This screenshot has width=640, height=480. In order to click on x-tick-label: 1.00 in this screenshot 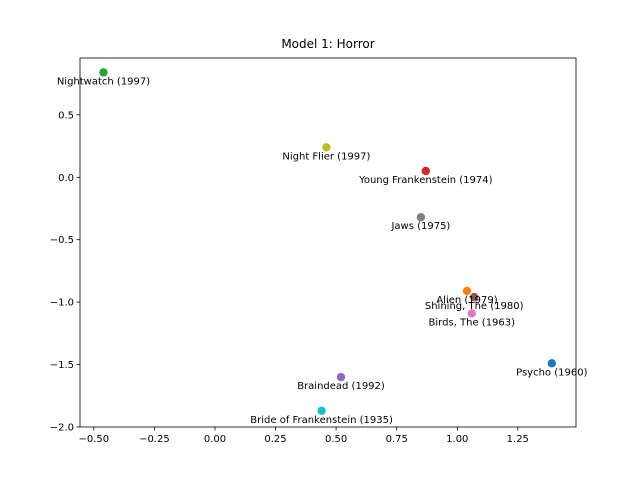, I will do `click(457, 439)`.